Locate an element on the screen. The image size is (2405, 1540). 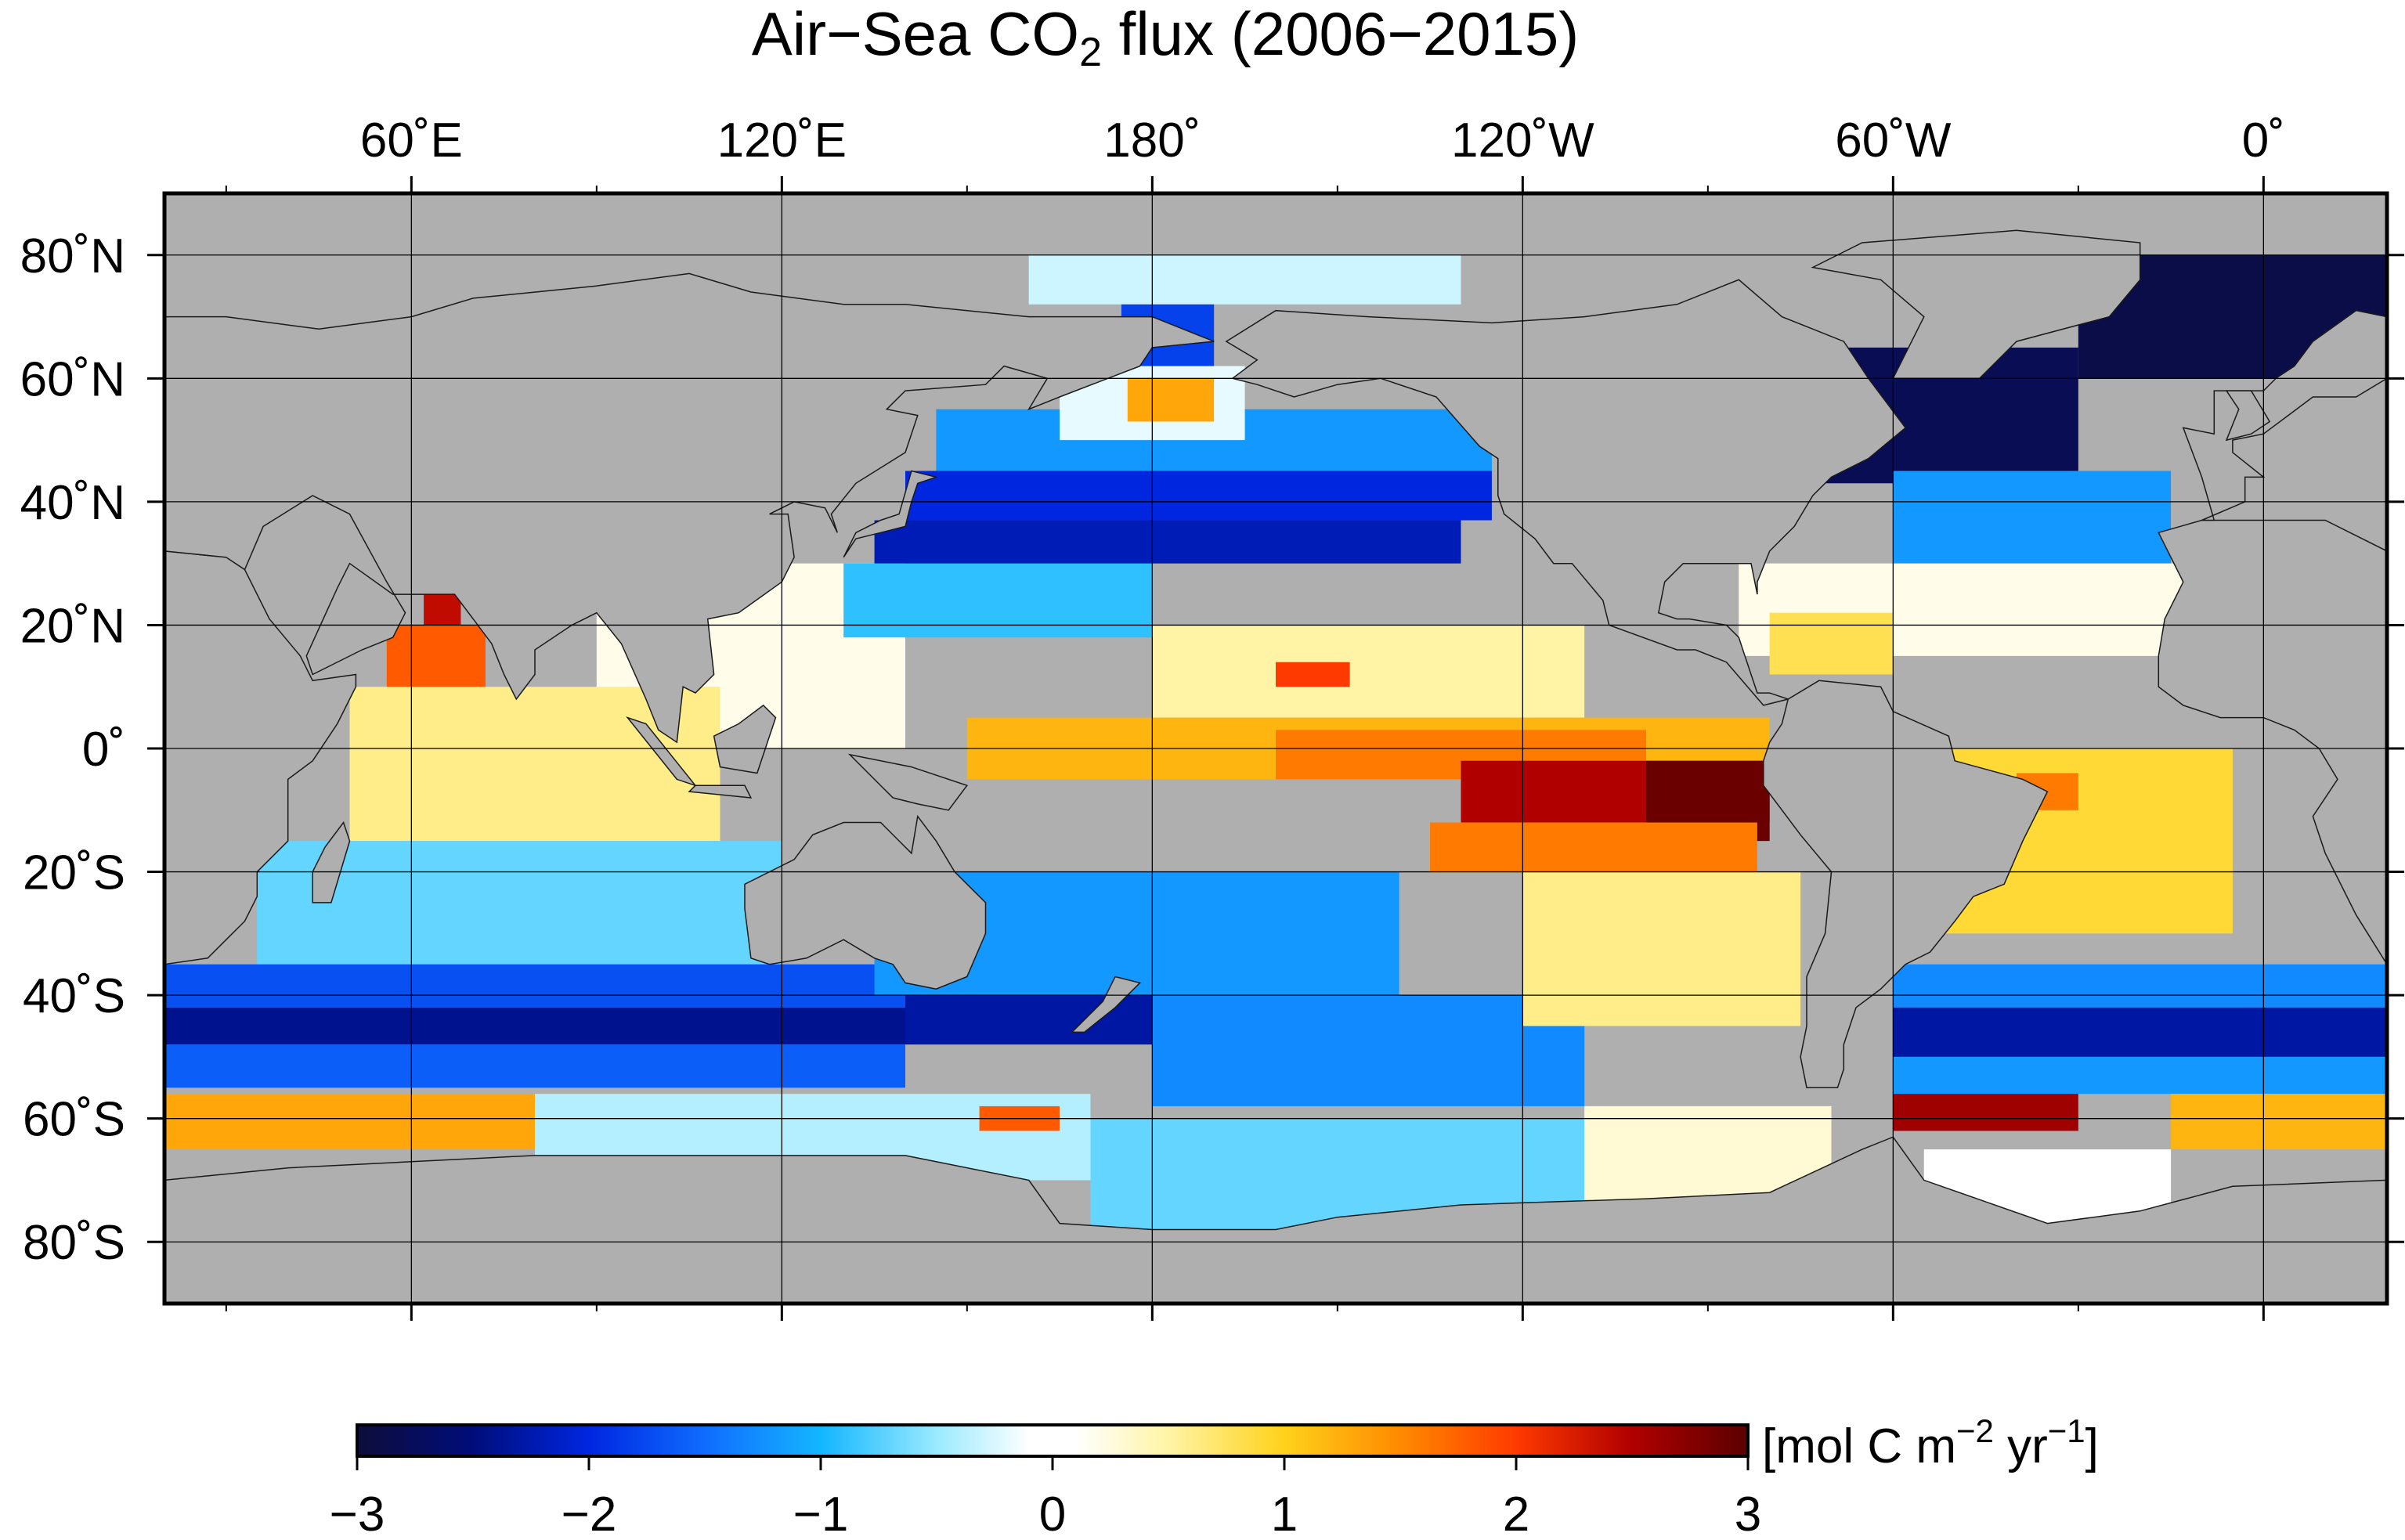
colorbar-ticks: −3 −2 −1 0 1 2 3 is located at coordinates (1045, 1498).